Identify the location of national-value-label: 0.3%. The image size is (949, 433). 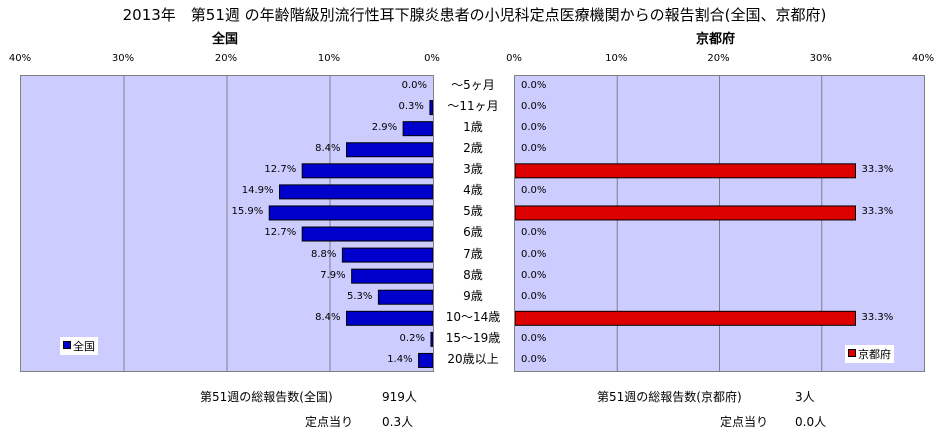
(411, 107).